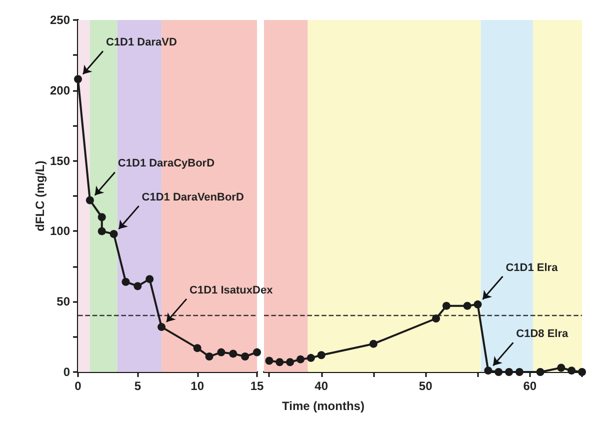 This screenshot has width=597, height=430. What do you see at coordinates (138, 386) in the screenshot?
I see `x-tick-label: 5` at bounding box center [138, 386].